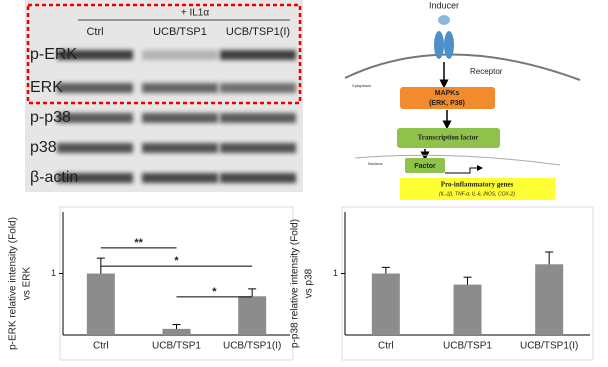  I want to click on nuclear-membrane, so click(457, 160).